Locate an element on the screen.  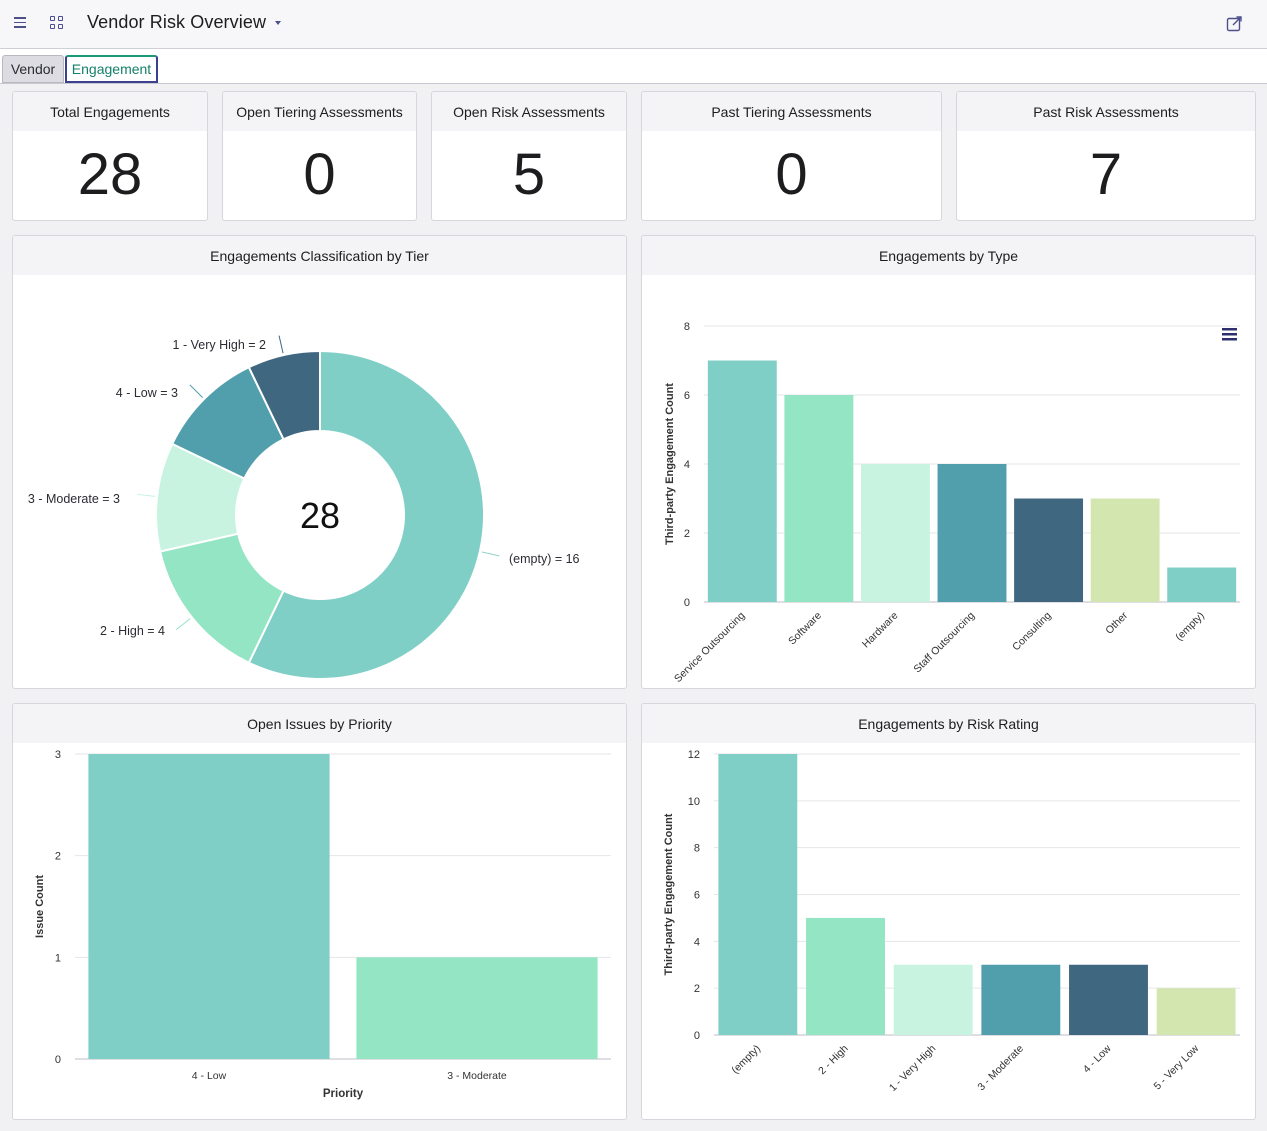
x-tick-label: 2 - High is located at coordinates (833, 1060).